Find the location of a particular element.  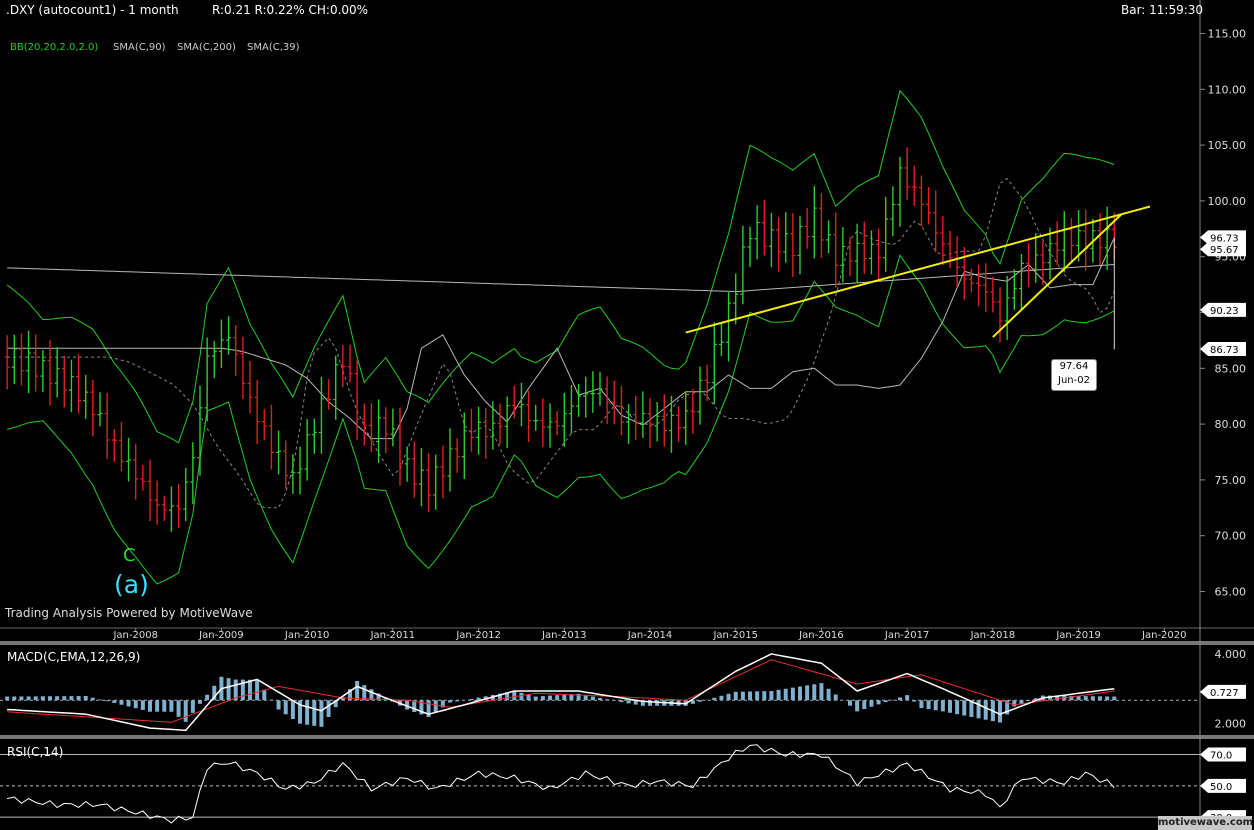

macd-y-tick-label: 2.000 is located at coordinates (1231, 723).